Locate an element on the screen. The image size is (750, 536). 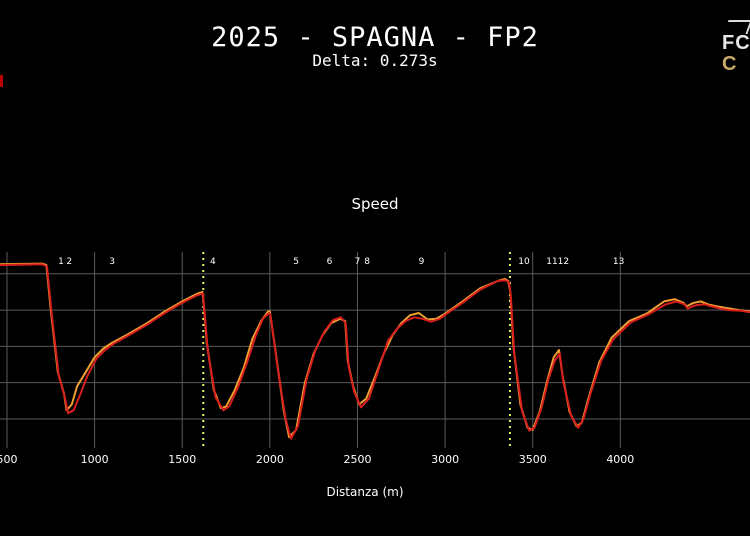
logo-text-line1: FC is located at coordinates (736, 43).